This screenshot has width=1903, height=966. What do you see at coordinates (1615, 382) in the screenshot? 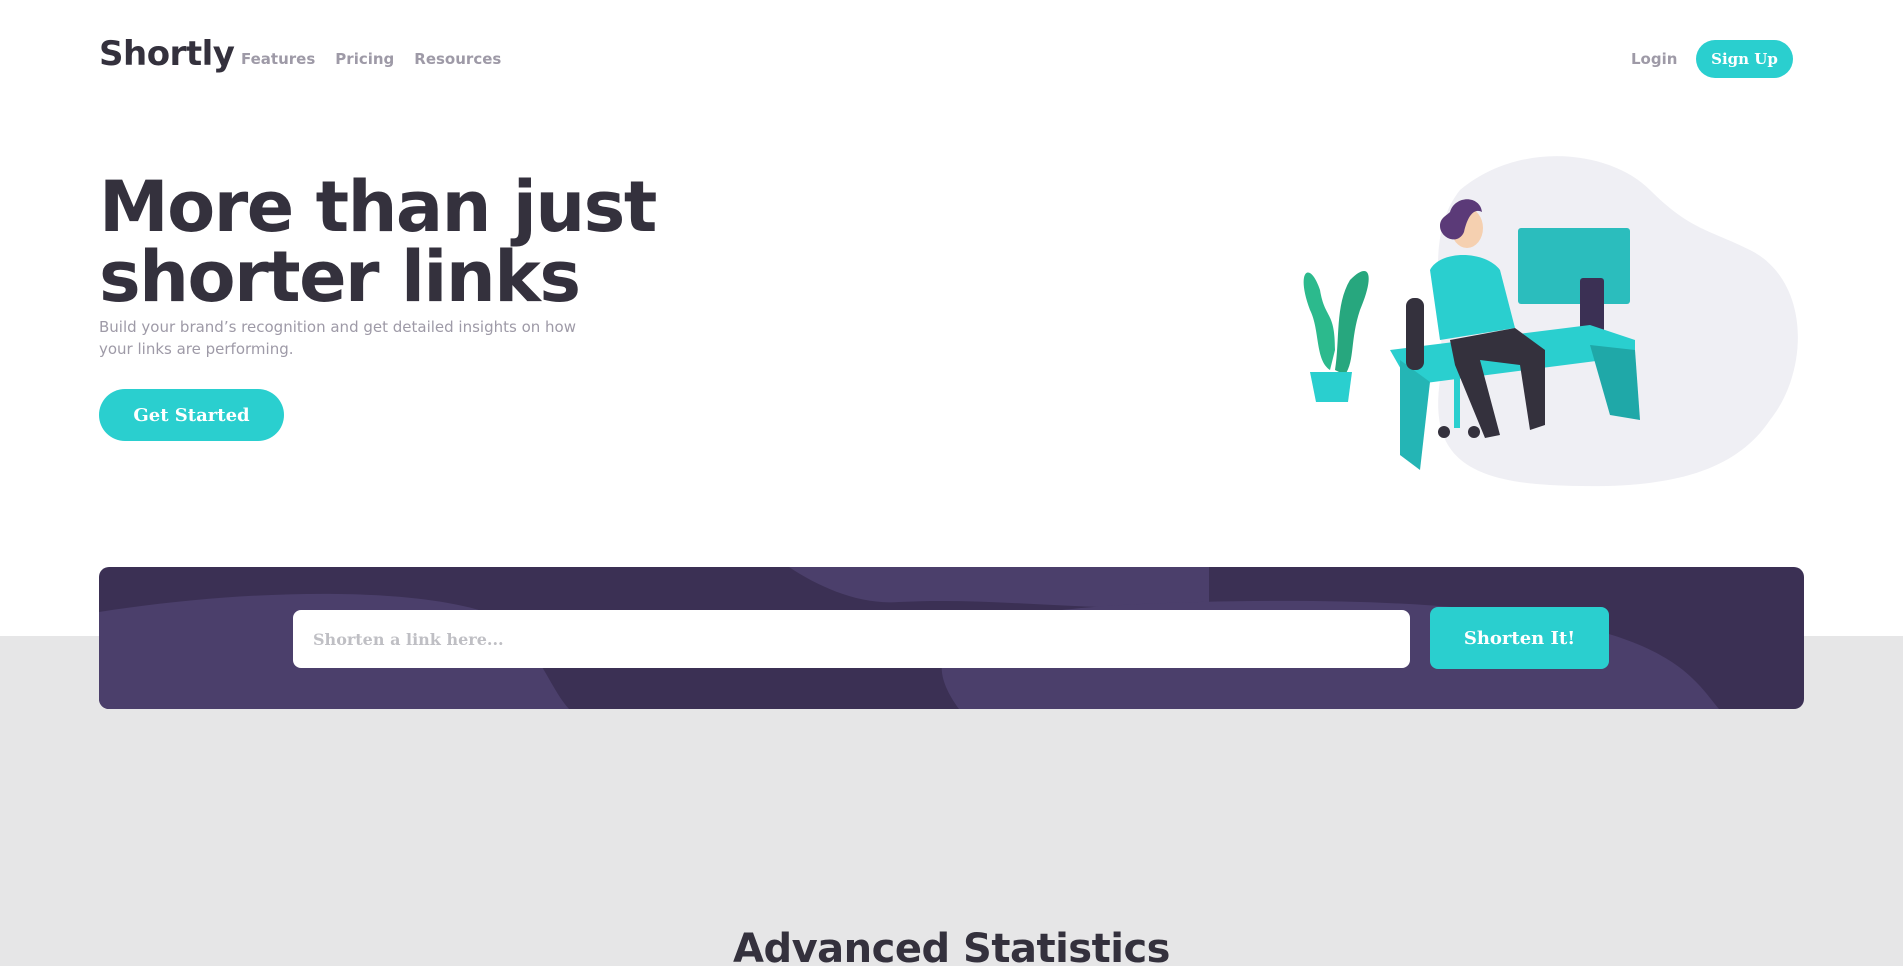
I see `desk-leg-right` at bounding box center [1615, 382].